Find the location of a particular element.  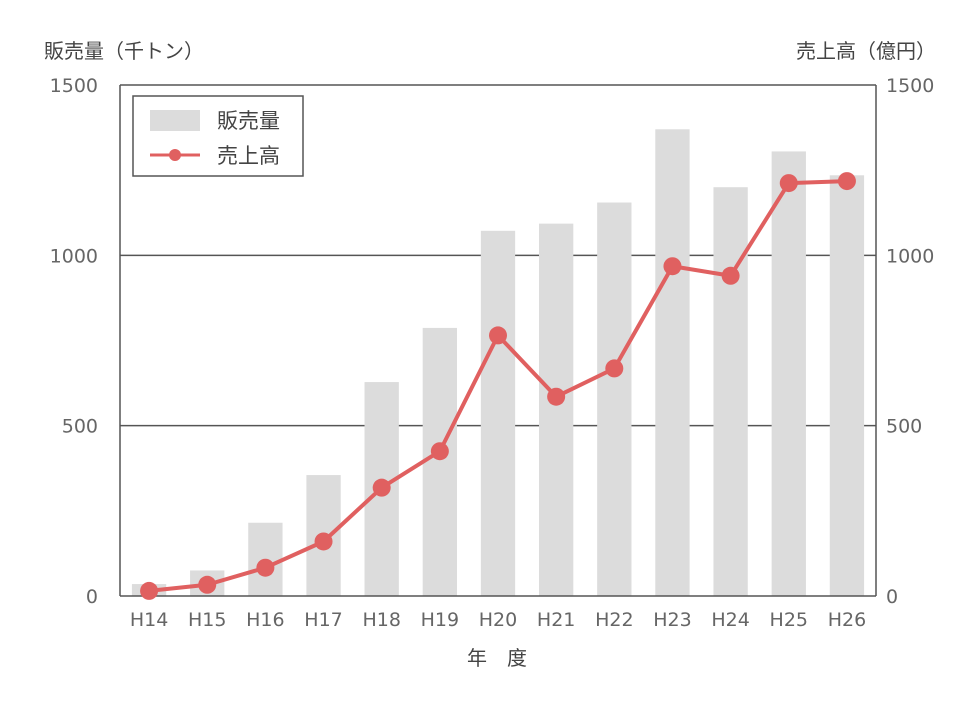

x-tick-H23: H23 is located at coordinates (672, 620).